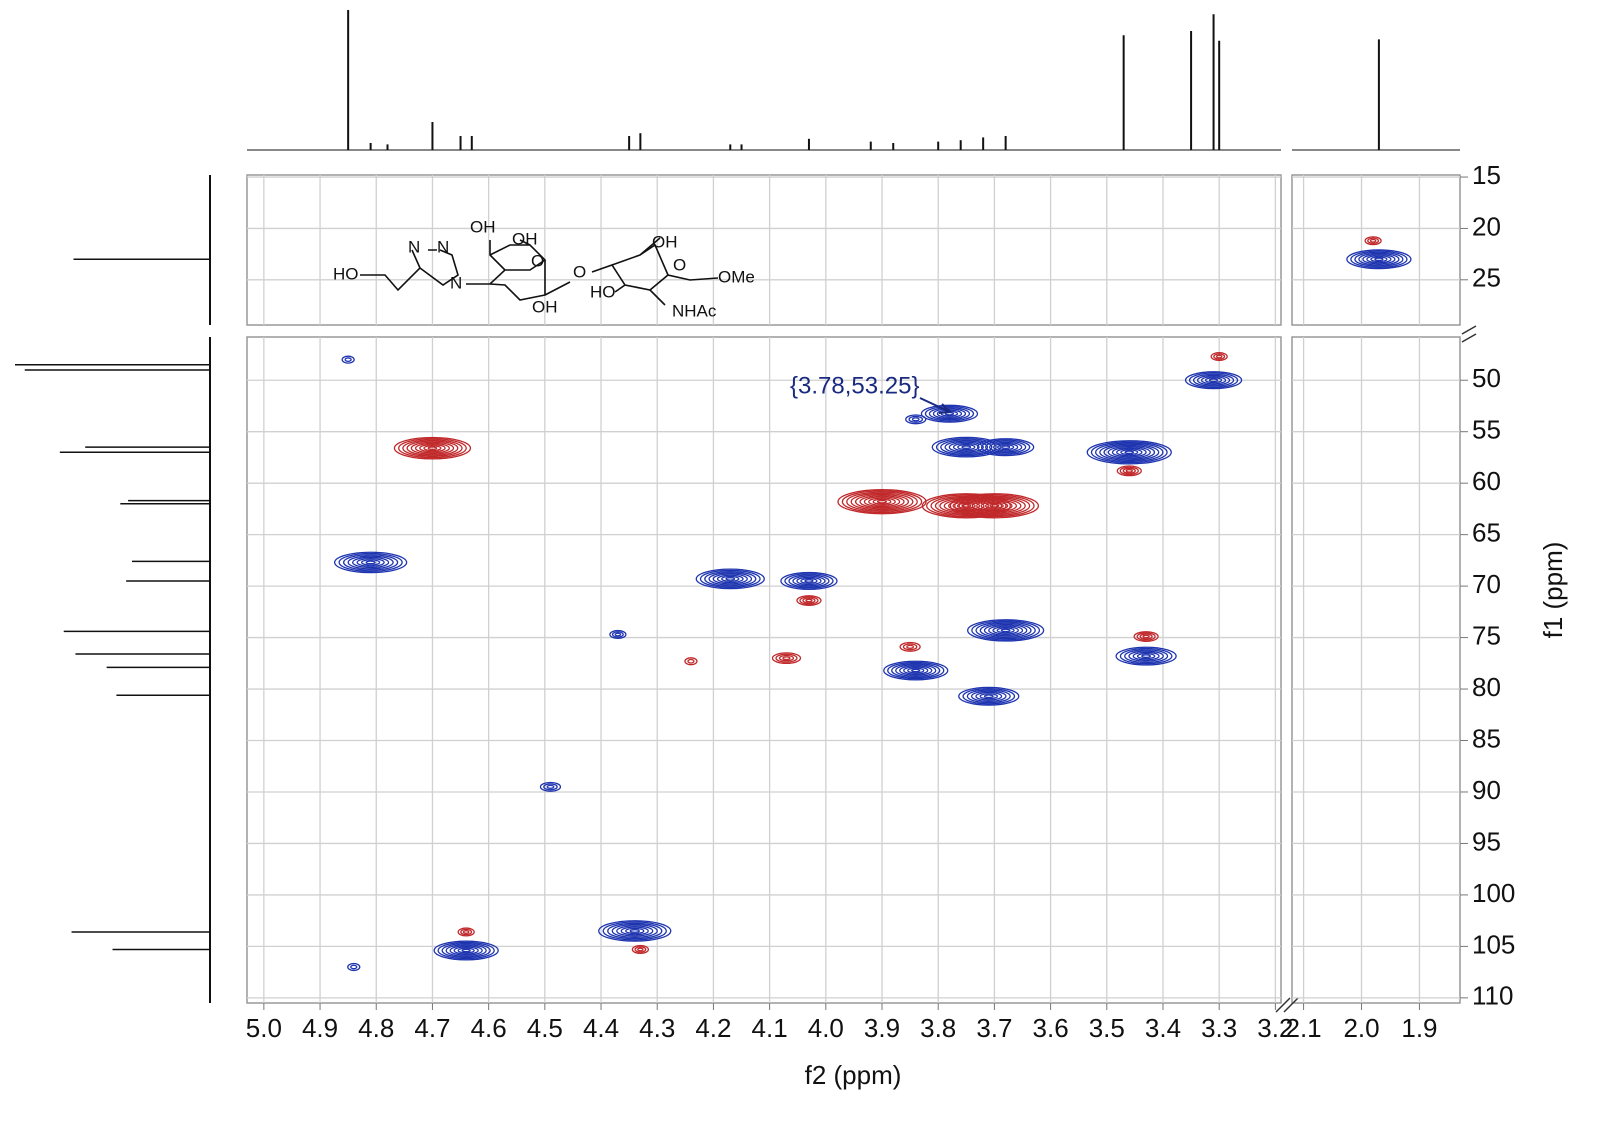 The width and height of the screenshot is (1623, 1139). I want to click on x-tick-label: 4.3, so click(657, 1028).